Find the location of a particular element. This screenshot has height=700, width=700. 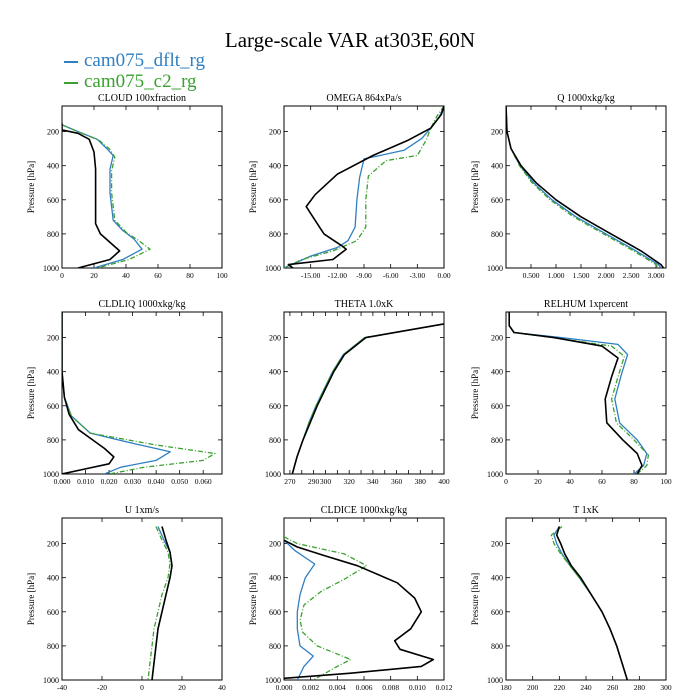

x-tick-label: -40 is located at coordinates (62, 687).